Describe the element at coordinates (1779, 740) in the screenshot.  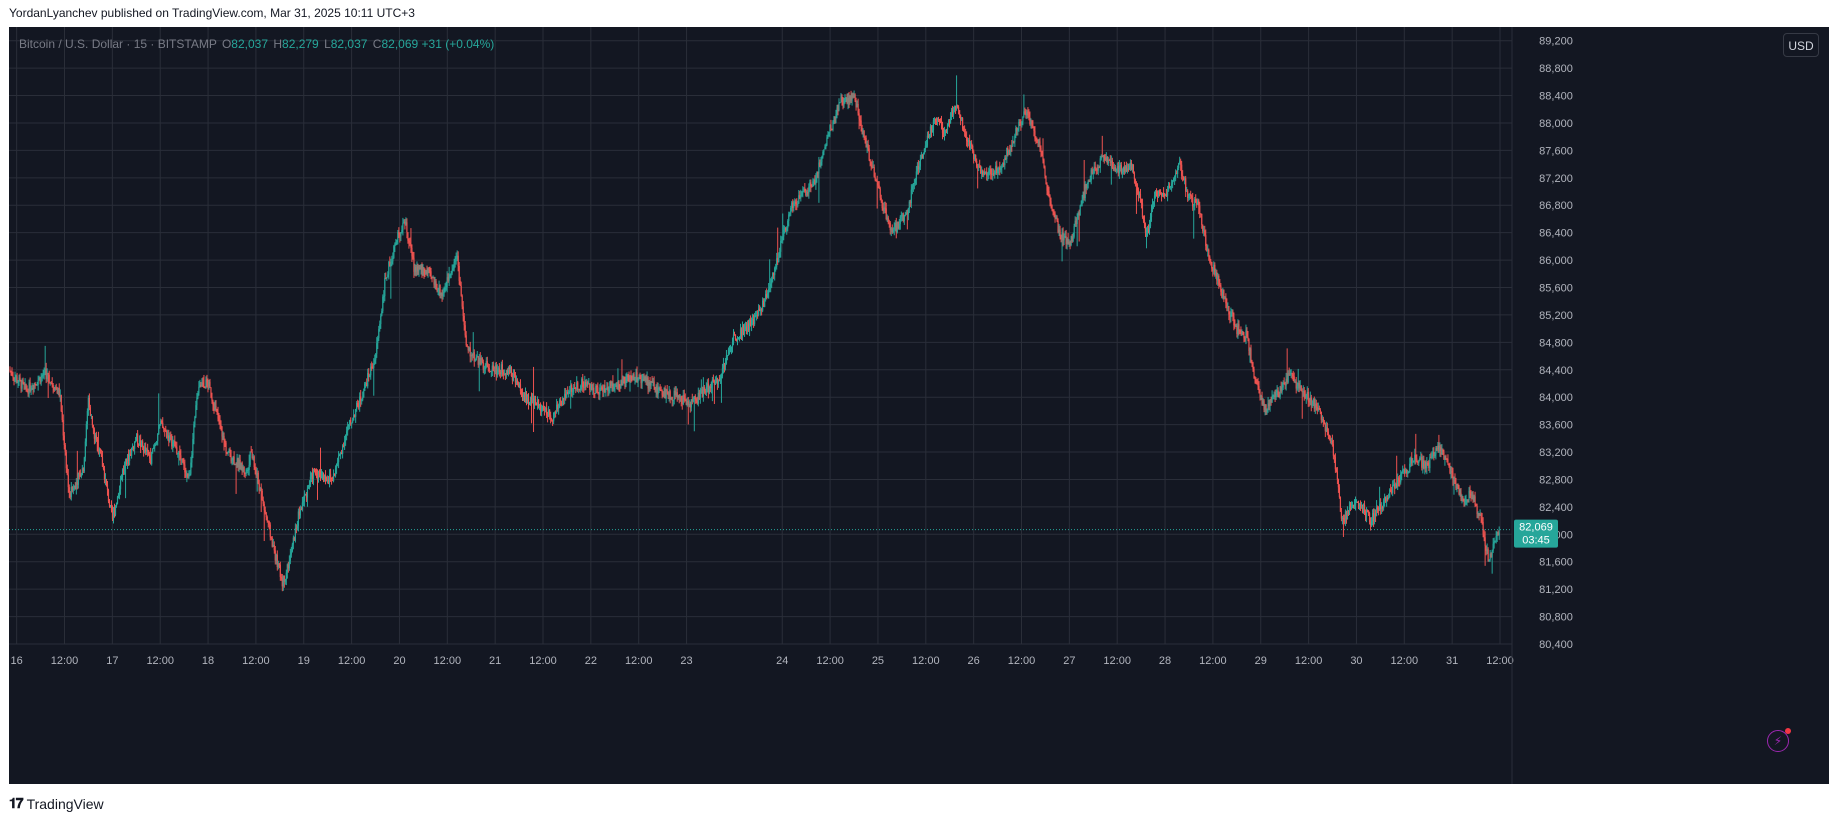
I see `lightning-icon: ⚡` at that location.